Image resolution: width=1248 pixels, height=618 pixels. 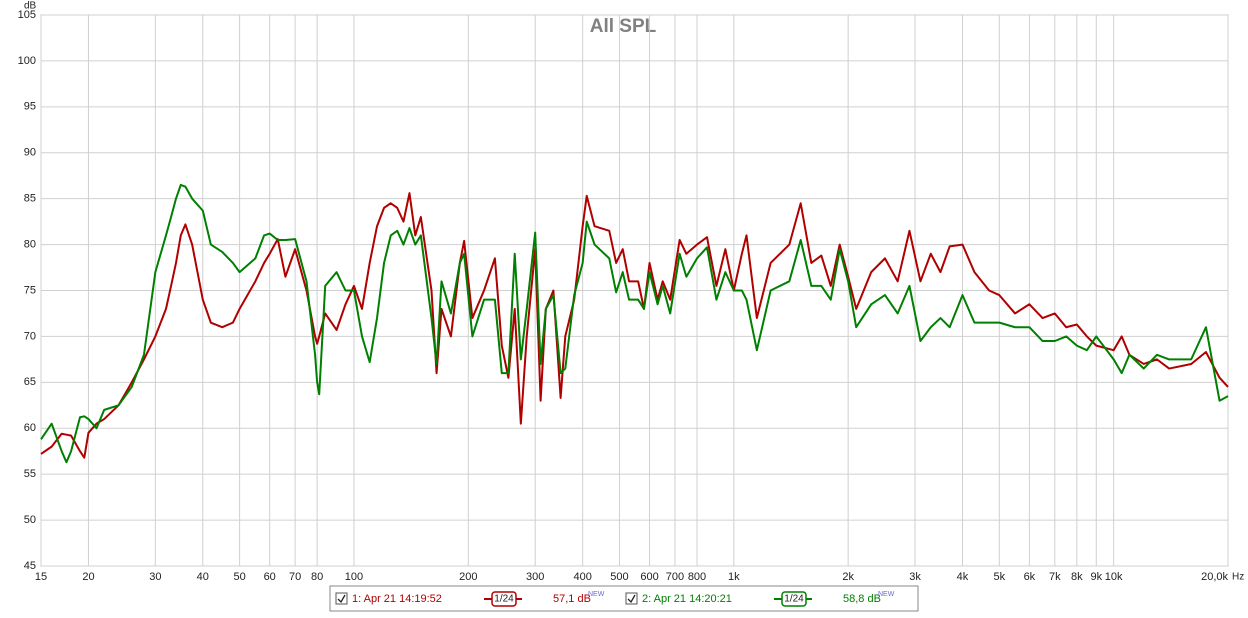 I want to click on legend-level: 57,1 dB, so click(x=572, y=599).